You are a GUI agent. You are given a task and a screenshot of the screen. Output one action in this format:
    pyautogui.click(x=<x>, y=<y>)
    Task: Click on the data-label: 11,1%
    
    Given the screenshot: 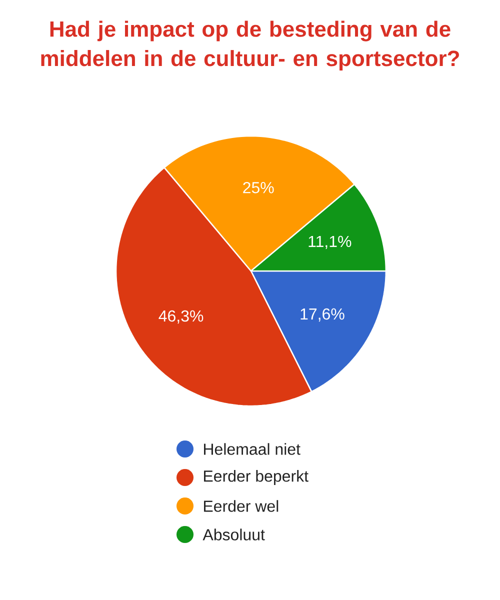 What is the action you would take?
    pyautogui.click(x=330, y=242)
    